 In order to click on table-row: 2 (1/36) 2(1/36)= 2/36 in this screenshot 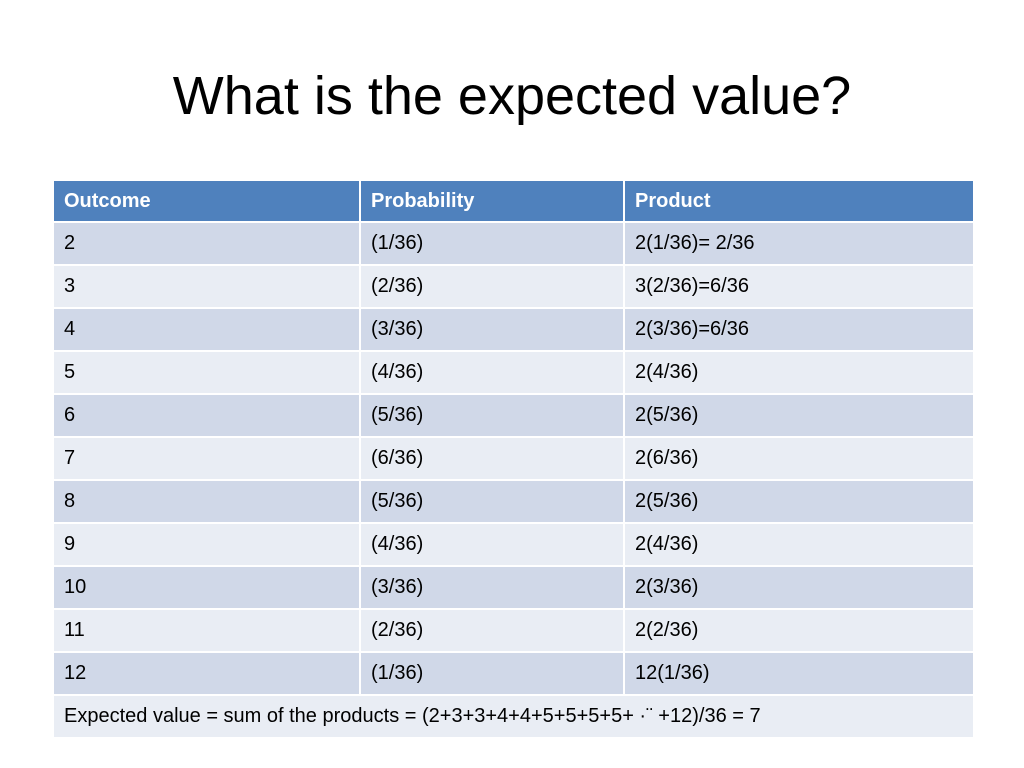, I will do `click(513, 243)`.